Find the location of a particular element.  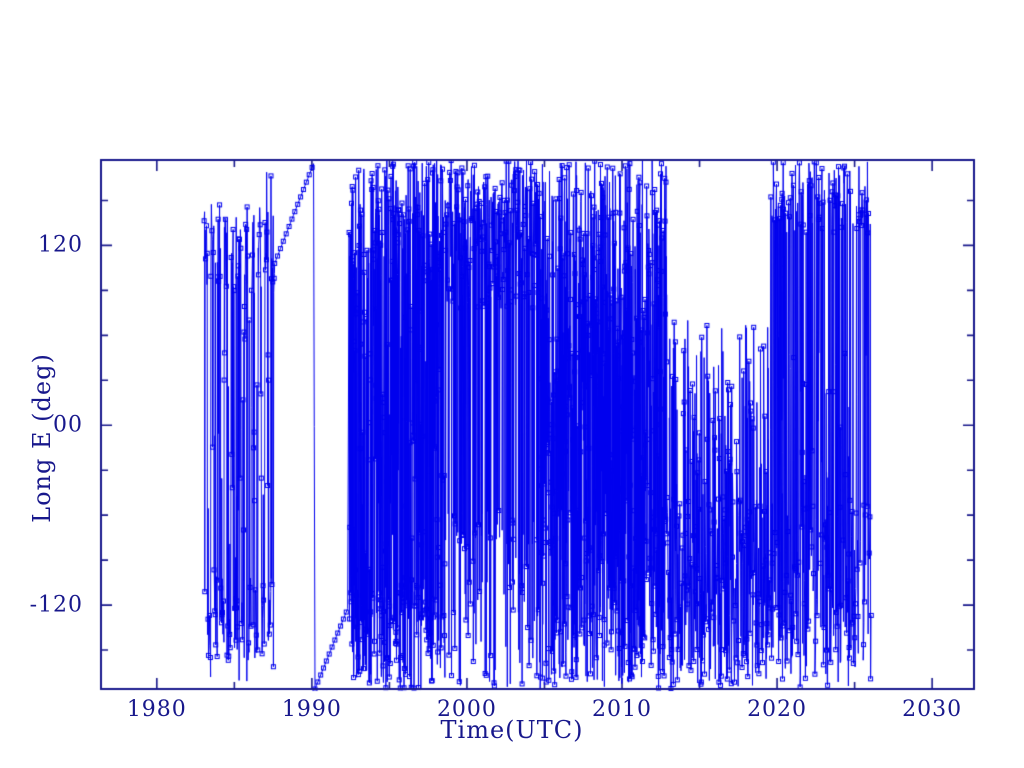

x-tick-label: 2010 is located at coordinates (622, 709).